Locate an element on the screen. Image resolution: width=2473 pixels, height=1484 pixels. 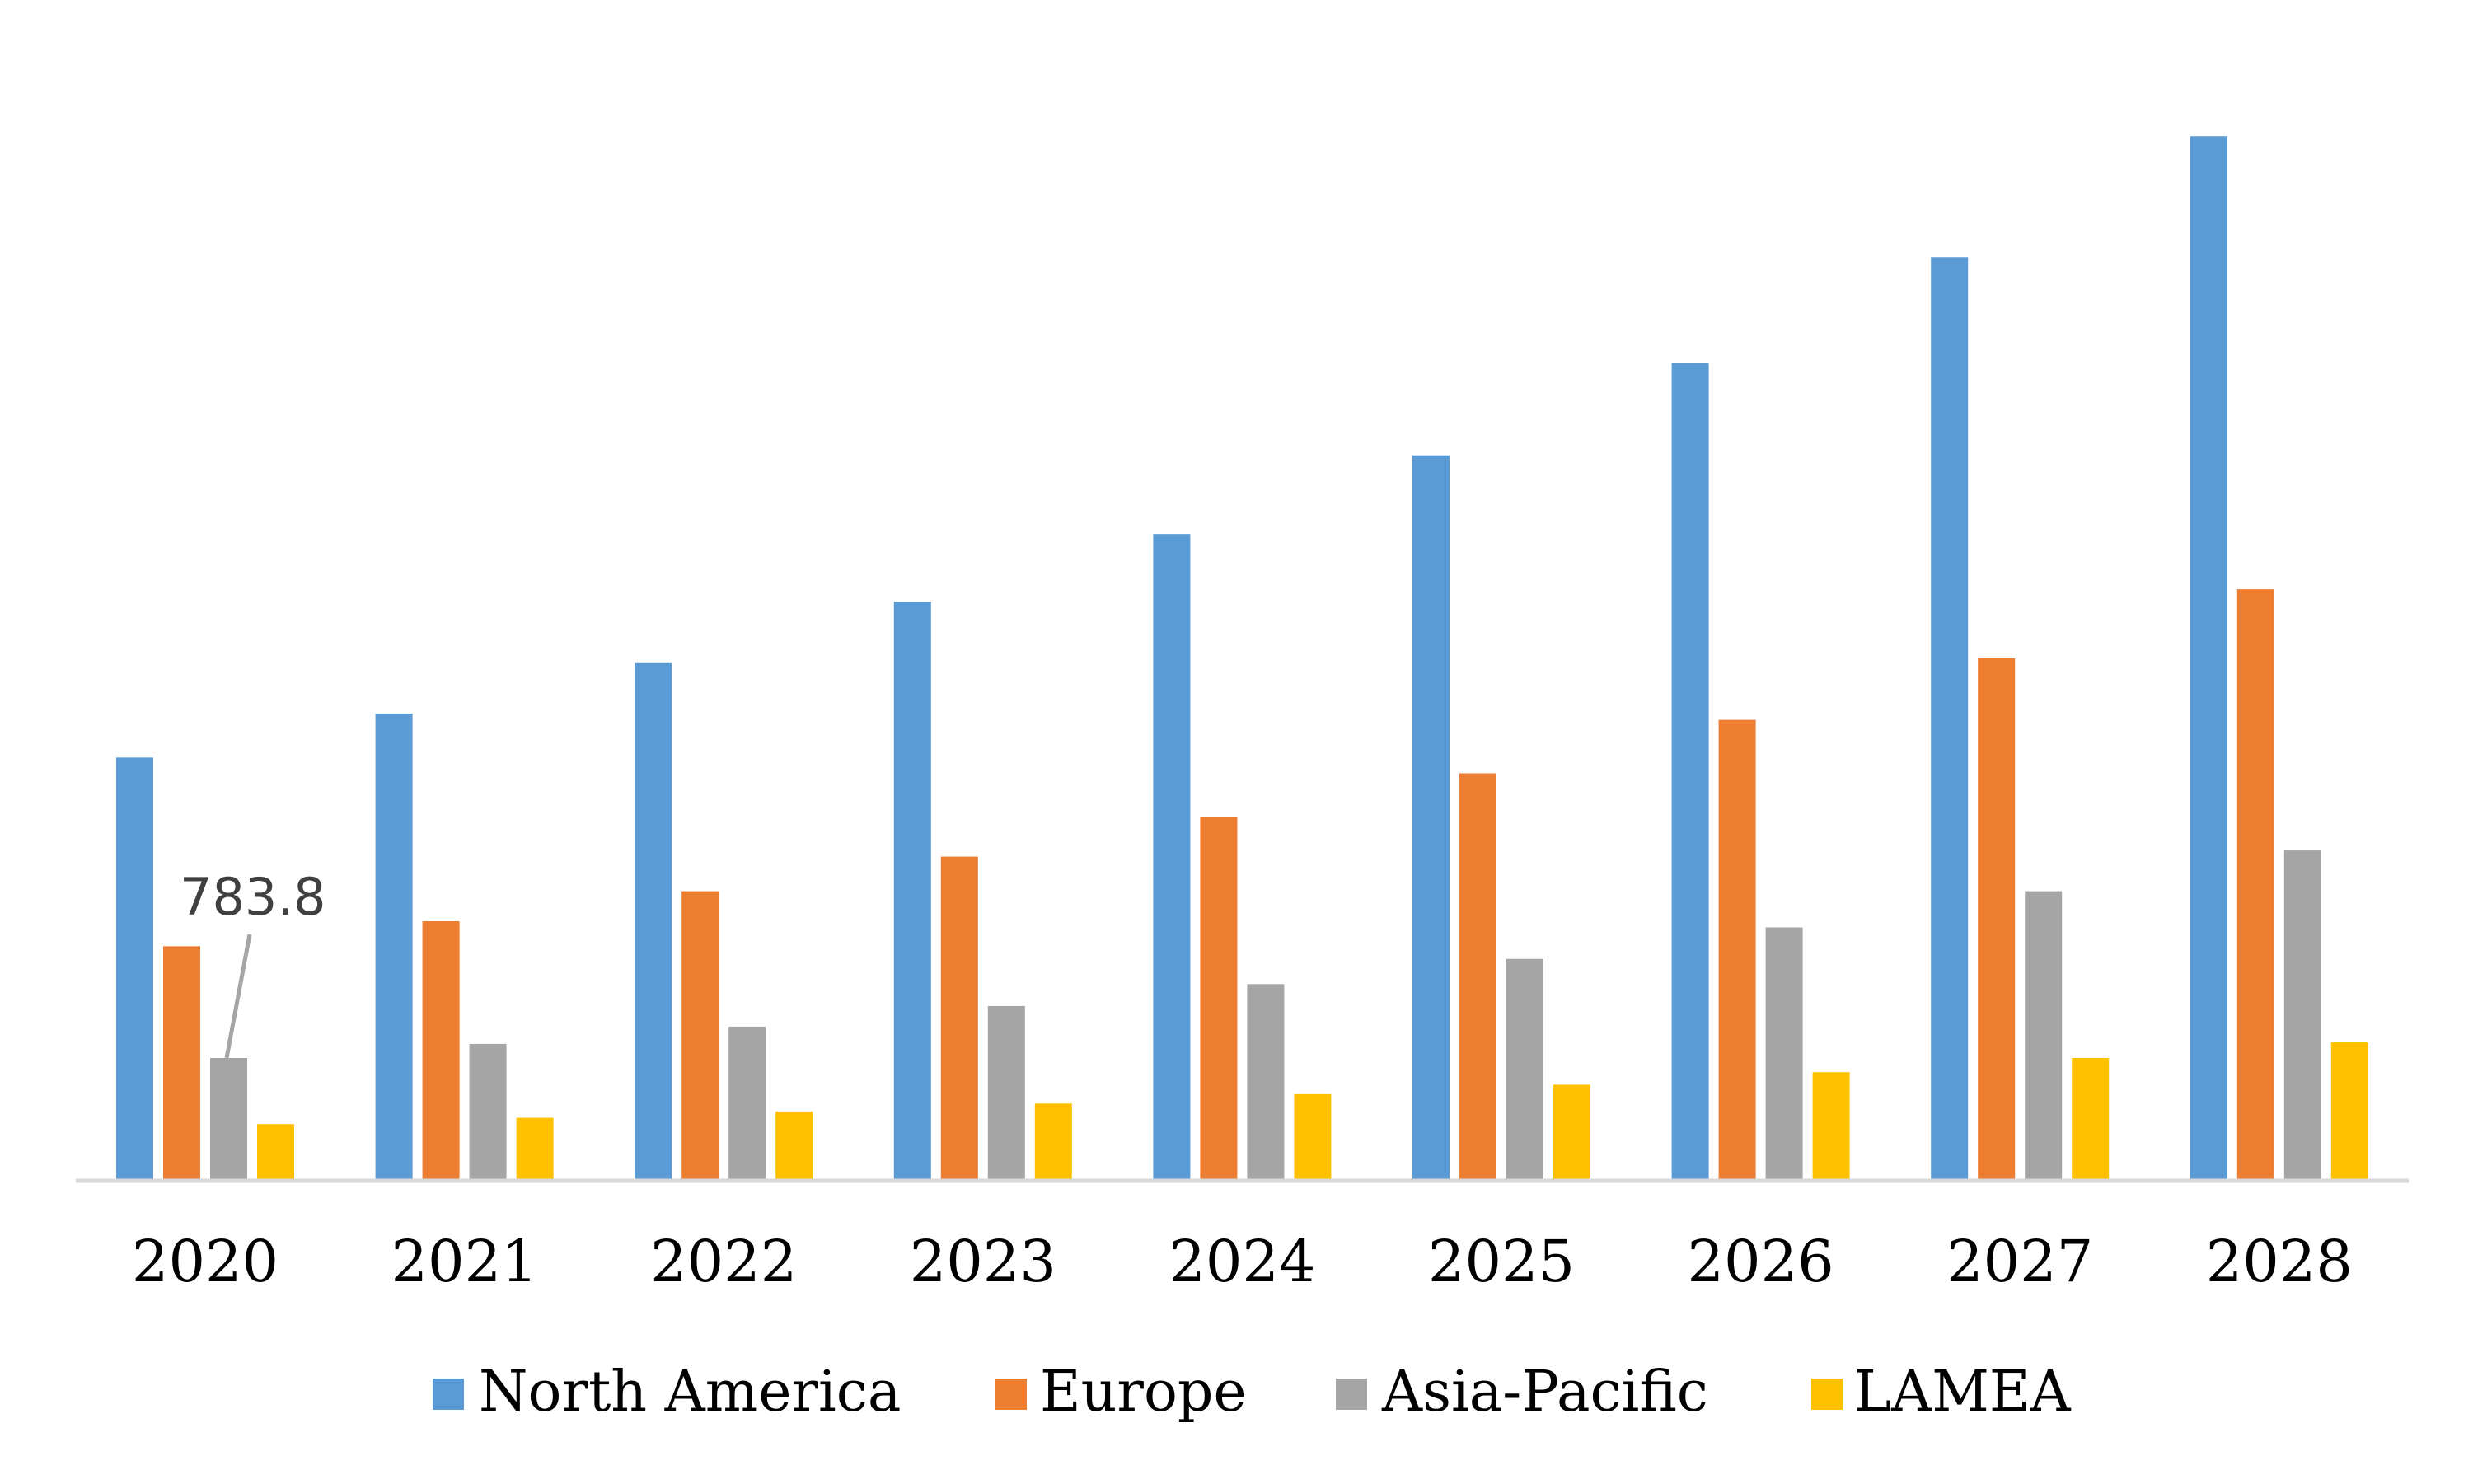
bar-north-america-2025 is located at coordinates (1431, 817).